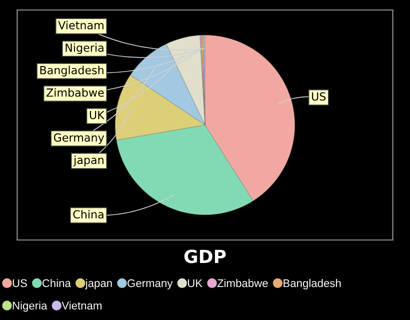 The width and height of the screenshot is (410, 320). Describe the element at coordinates (72, 71) in the screenshot. I see `slice-label: Bangladesh` at that location.